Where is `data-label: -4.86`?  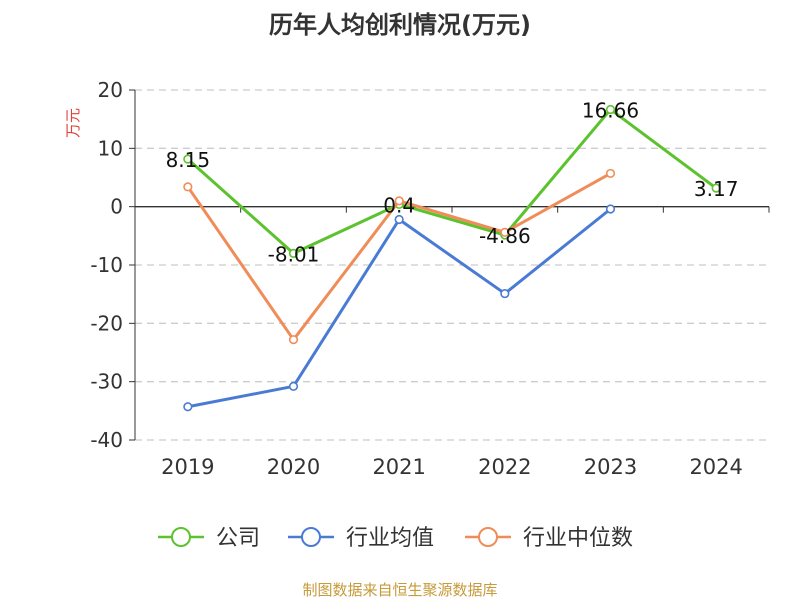
data-label: -4.86 is located at coordinates (505, 236).